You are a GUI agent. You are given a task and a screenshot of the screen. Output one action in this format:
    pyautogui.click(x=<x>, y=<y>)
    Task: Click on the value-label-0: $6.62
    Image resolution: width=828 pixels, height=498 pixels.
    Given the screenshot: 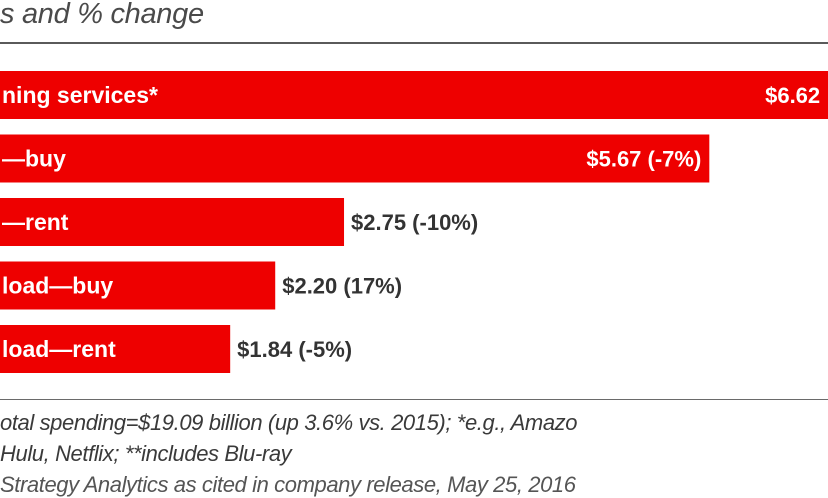 What is the action you would take?
    pyautogui.click(x=792, y=95)
    